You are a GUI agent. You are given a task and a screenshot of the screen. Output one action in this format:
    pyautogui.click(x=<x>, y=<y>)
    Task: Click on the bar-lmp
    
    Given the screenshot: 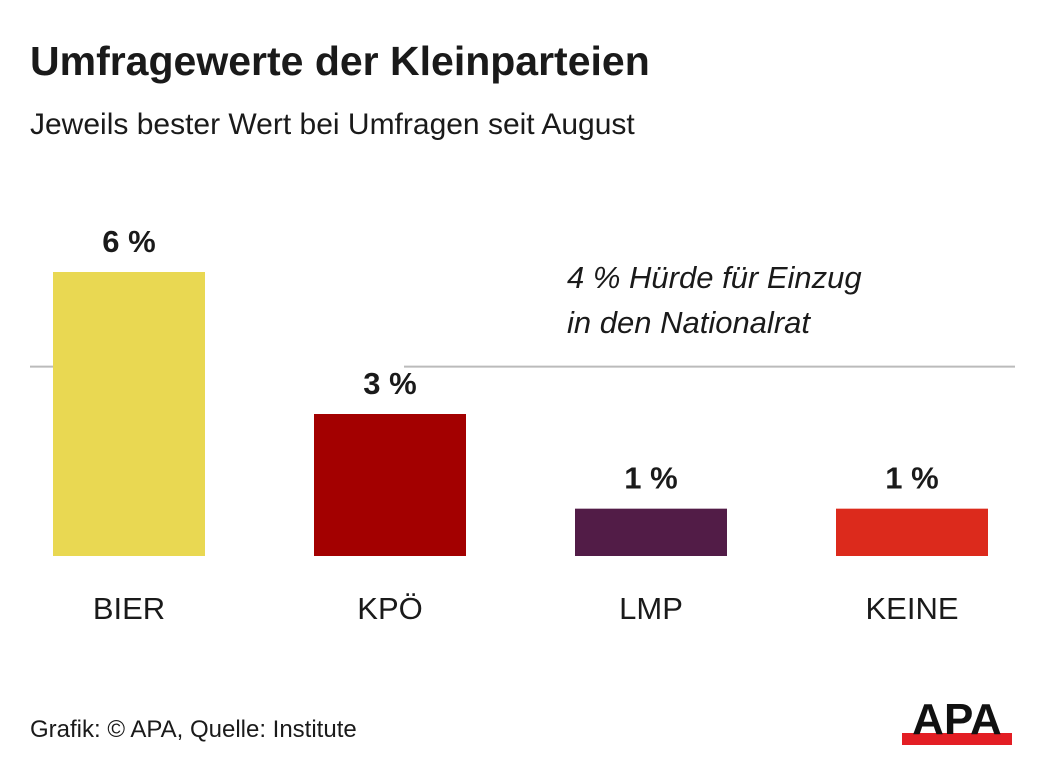 What is the action you would take?
    pyautogui.click(x=651, y=532)
    